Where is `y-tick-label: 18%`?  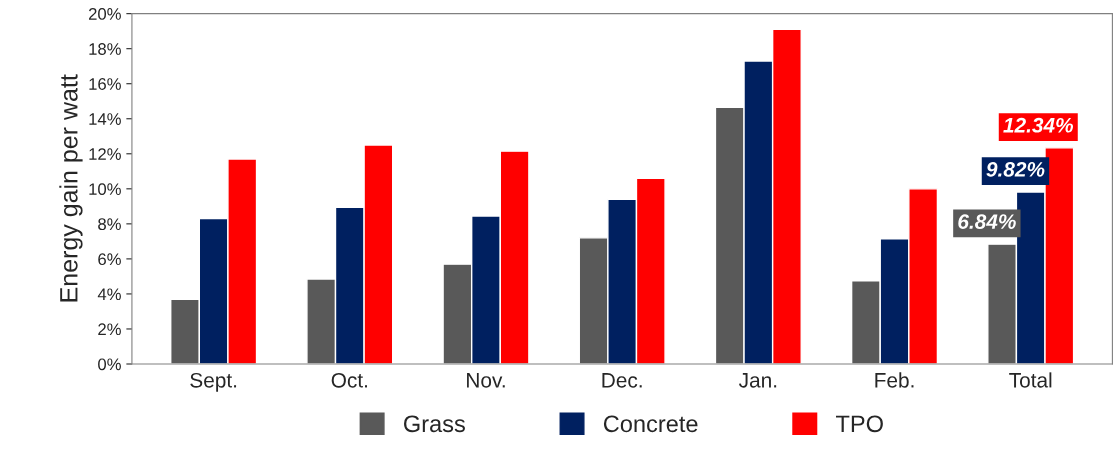
y-tick-label: 18% is located at coordinates (105, 49).